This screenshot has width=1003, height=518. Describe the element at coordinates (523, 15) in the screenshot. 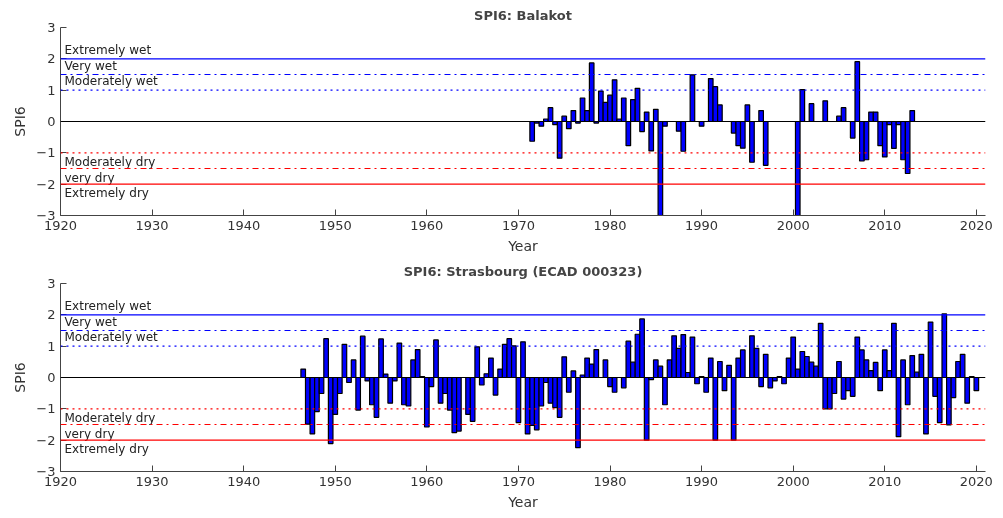

I see `chart-title: SPI6: Balakot` at that location.